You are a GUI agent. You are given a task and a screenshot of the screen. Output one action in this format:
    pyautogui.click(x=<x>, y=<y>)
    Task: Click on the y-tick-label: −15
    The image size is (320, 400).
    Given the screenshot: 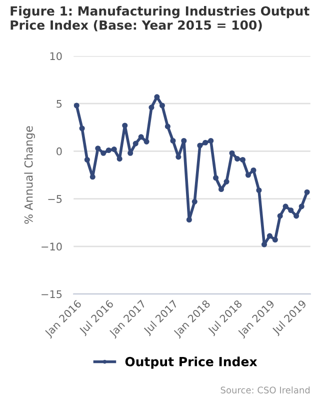 What is the action you would take?
    pyautogui.click(x=52, y=294)
    